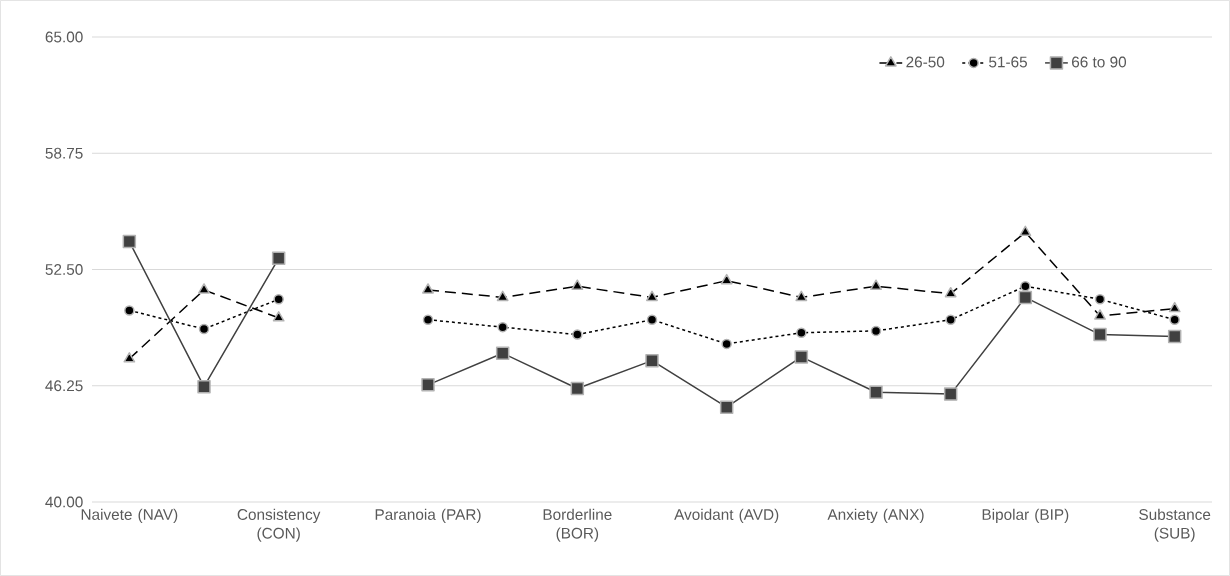  What do you see at coordinates (64, 37) in the screenshot?
I see `y-tick-label: 65.00` at bounding box center [64, 37].